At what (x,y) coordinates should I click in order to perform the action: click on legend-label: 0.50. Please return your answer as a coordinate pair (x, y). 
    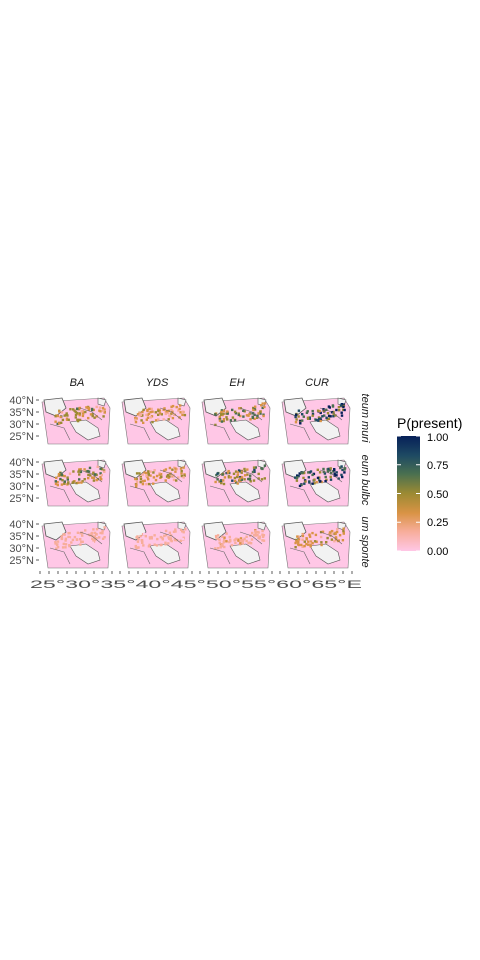
    Looking at the image, I should click on (437, 495).